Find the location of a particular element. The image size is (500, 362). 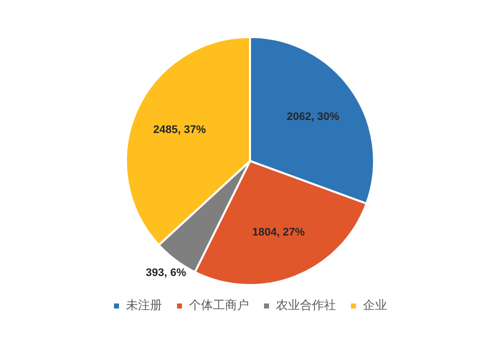

legend-label: 未注册 is located at coordinates (144, 305).